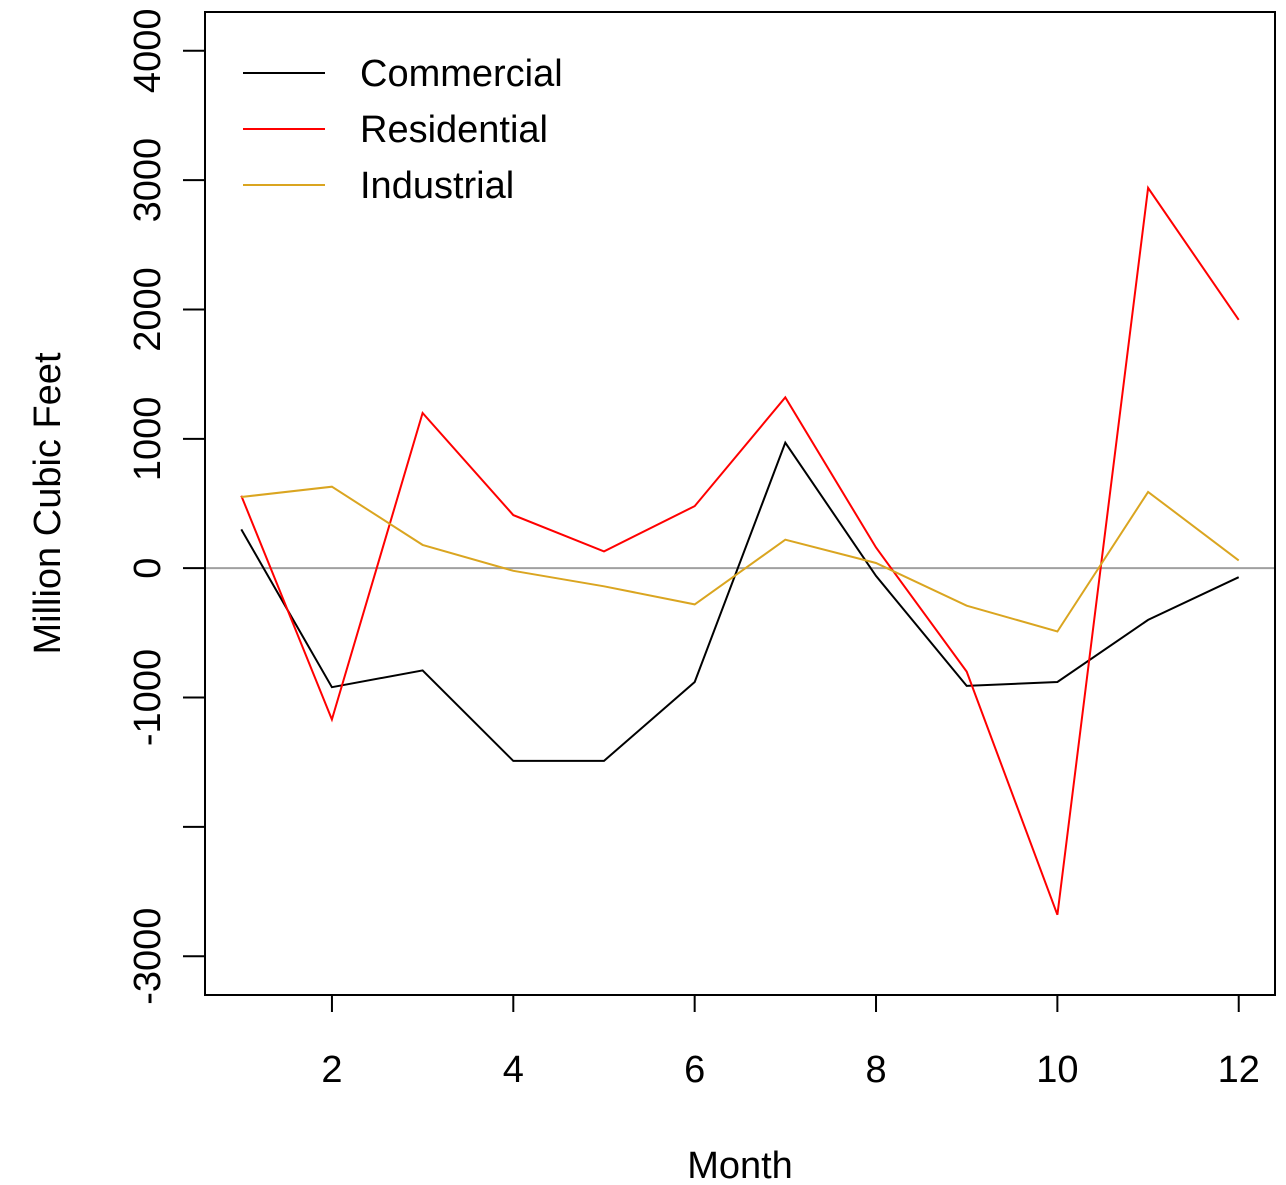 The width and height of the screenshot is (1286, 1185). I want to click on y-tick-label: 0, so click(148, 568).